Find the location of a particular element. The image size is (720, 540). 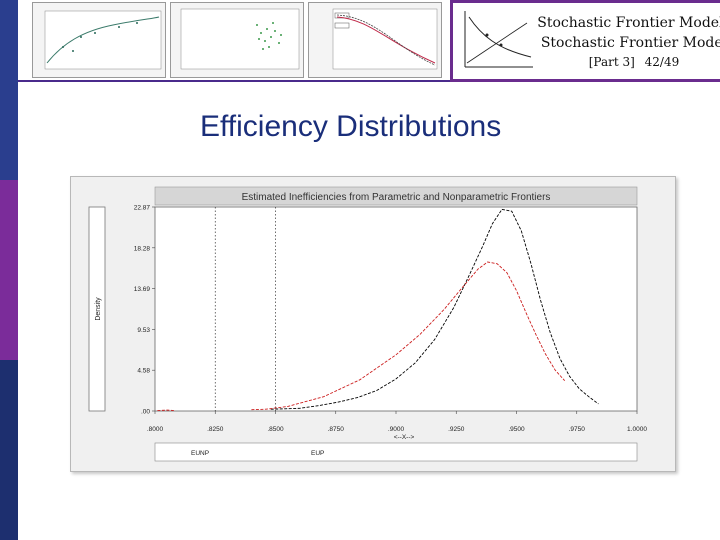

x-tick-label: .9750 is located at coordinates (577, 429).